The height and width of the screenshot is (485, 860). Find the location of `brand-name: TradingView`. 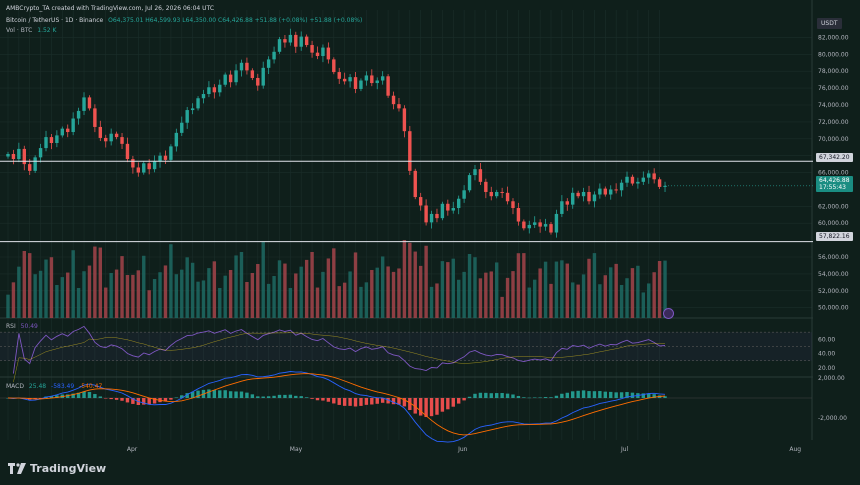

brand-name: TradingView is located at coordinates (68, 468).